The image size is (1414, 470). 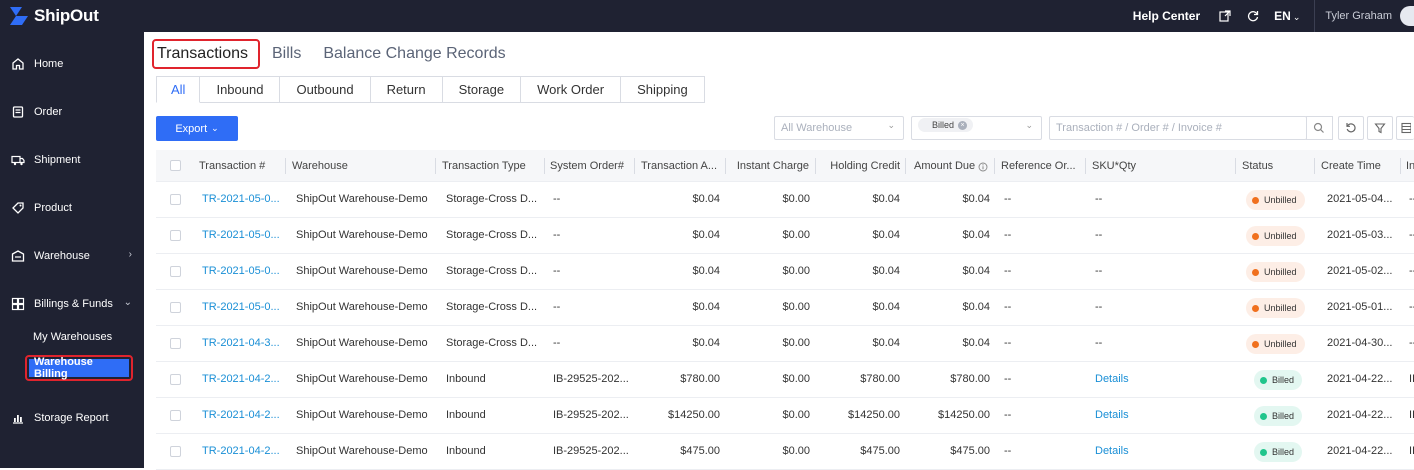 What do you see at coordinates (72, 418) in the screenshot?
I see `sidebar-item-storage-report: Storage Report` at bounding box center [72, 418].